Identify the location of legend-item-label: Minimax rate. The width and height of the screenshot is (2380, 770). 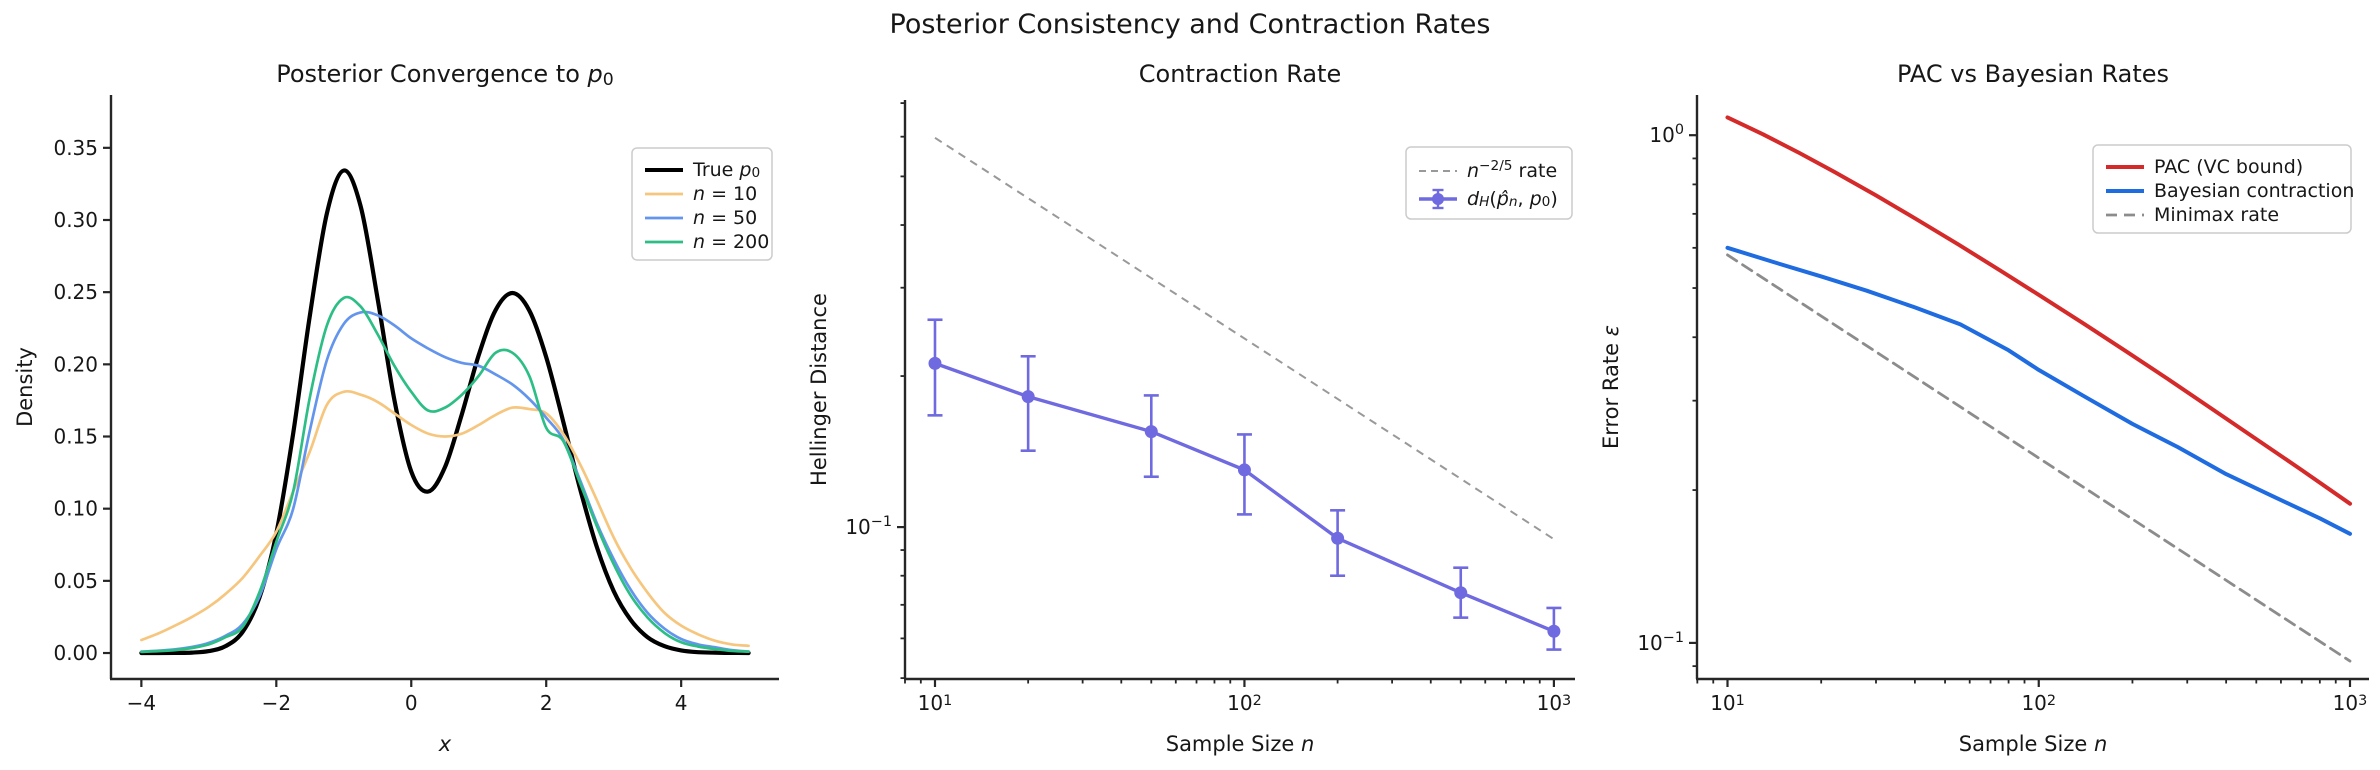
(2216, 215).